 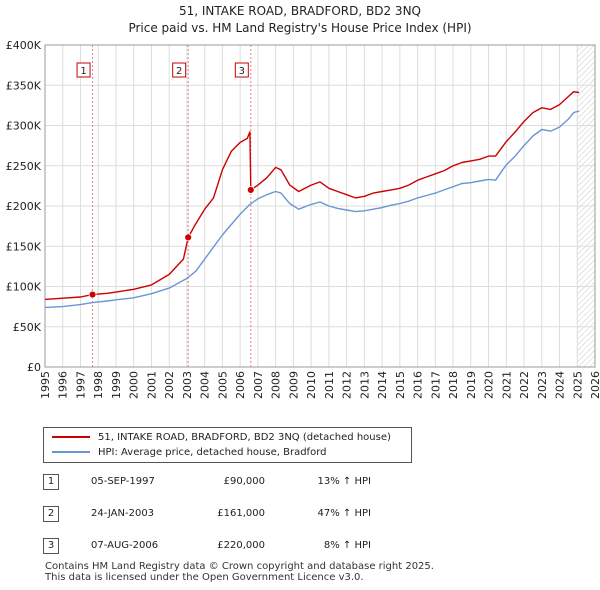 I want to click on x-tick-label: 2004, so click(x=205, y=385).